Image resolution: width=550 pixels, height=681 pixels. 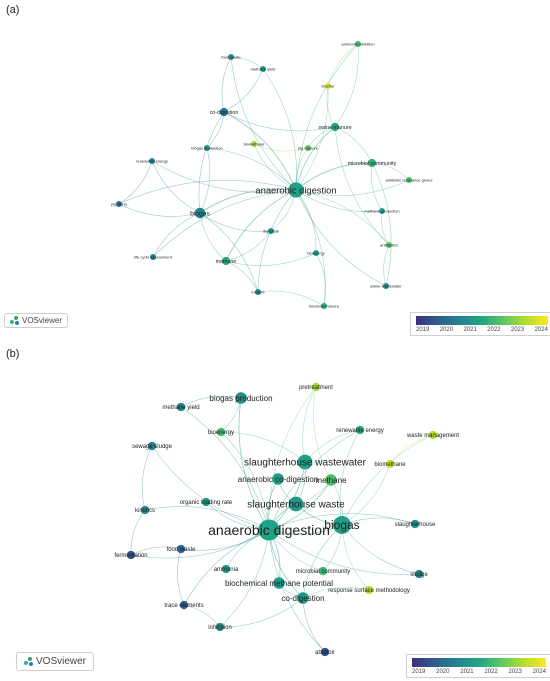 What do you see at coordinates (415, 524) in the screenshot?
I see `node-slaughterhouse` at bounding box center [415, 524].